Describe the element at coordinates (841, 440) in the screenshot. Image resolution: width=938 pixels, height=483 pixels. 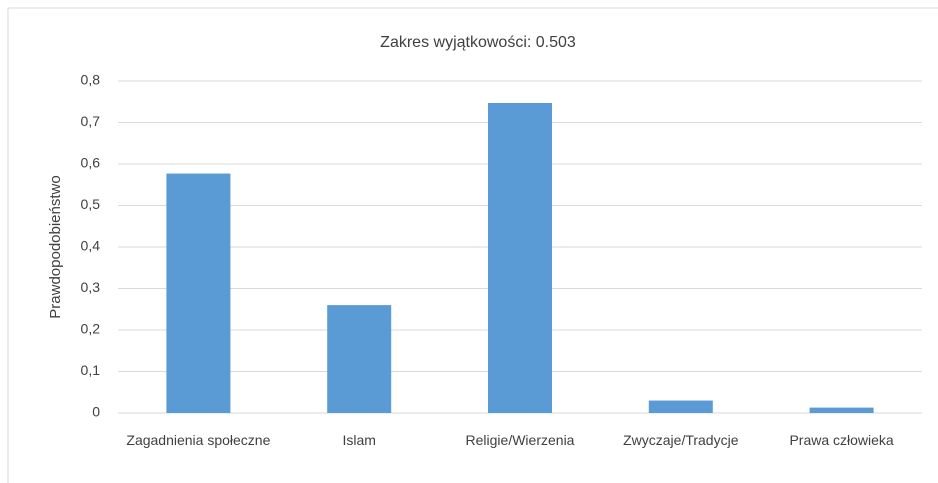
I see `x-tick-label: Prawa człowieka` at that location.